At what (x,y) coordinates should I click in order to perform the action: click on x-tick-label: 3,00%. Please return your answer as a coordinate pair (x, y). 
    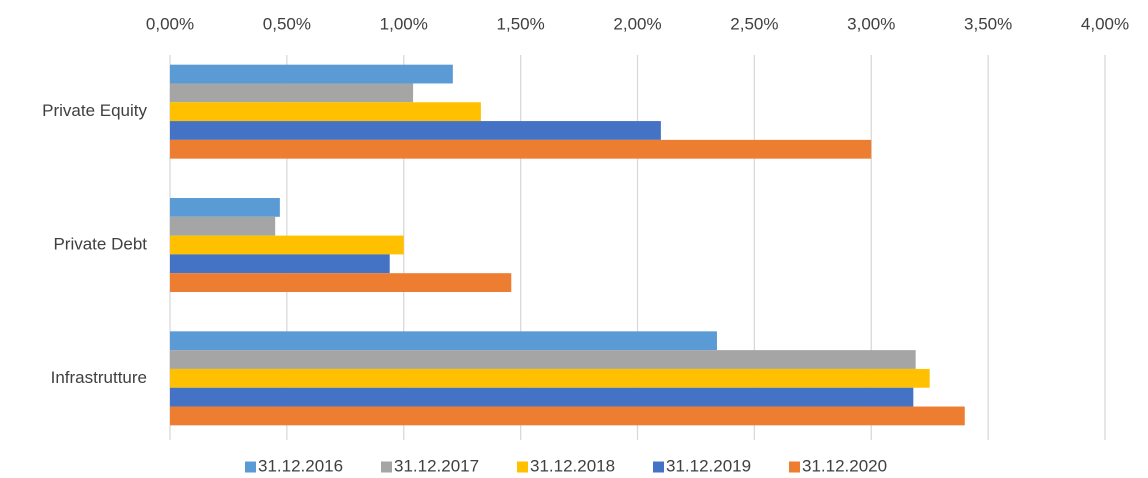
    Looking at the image, I should click on (871, 23).